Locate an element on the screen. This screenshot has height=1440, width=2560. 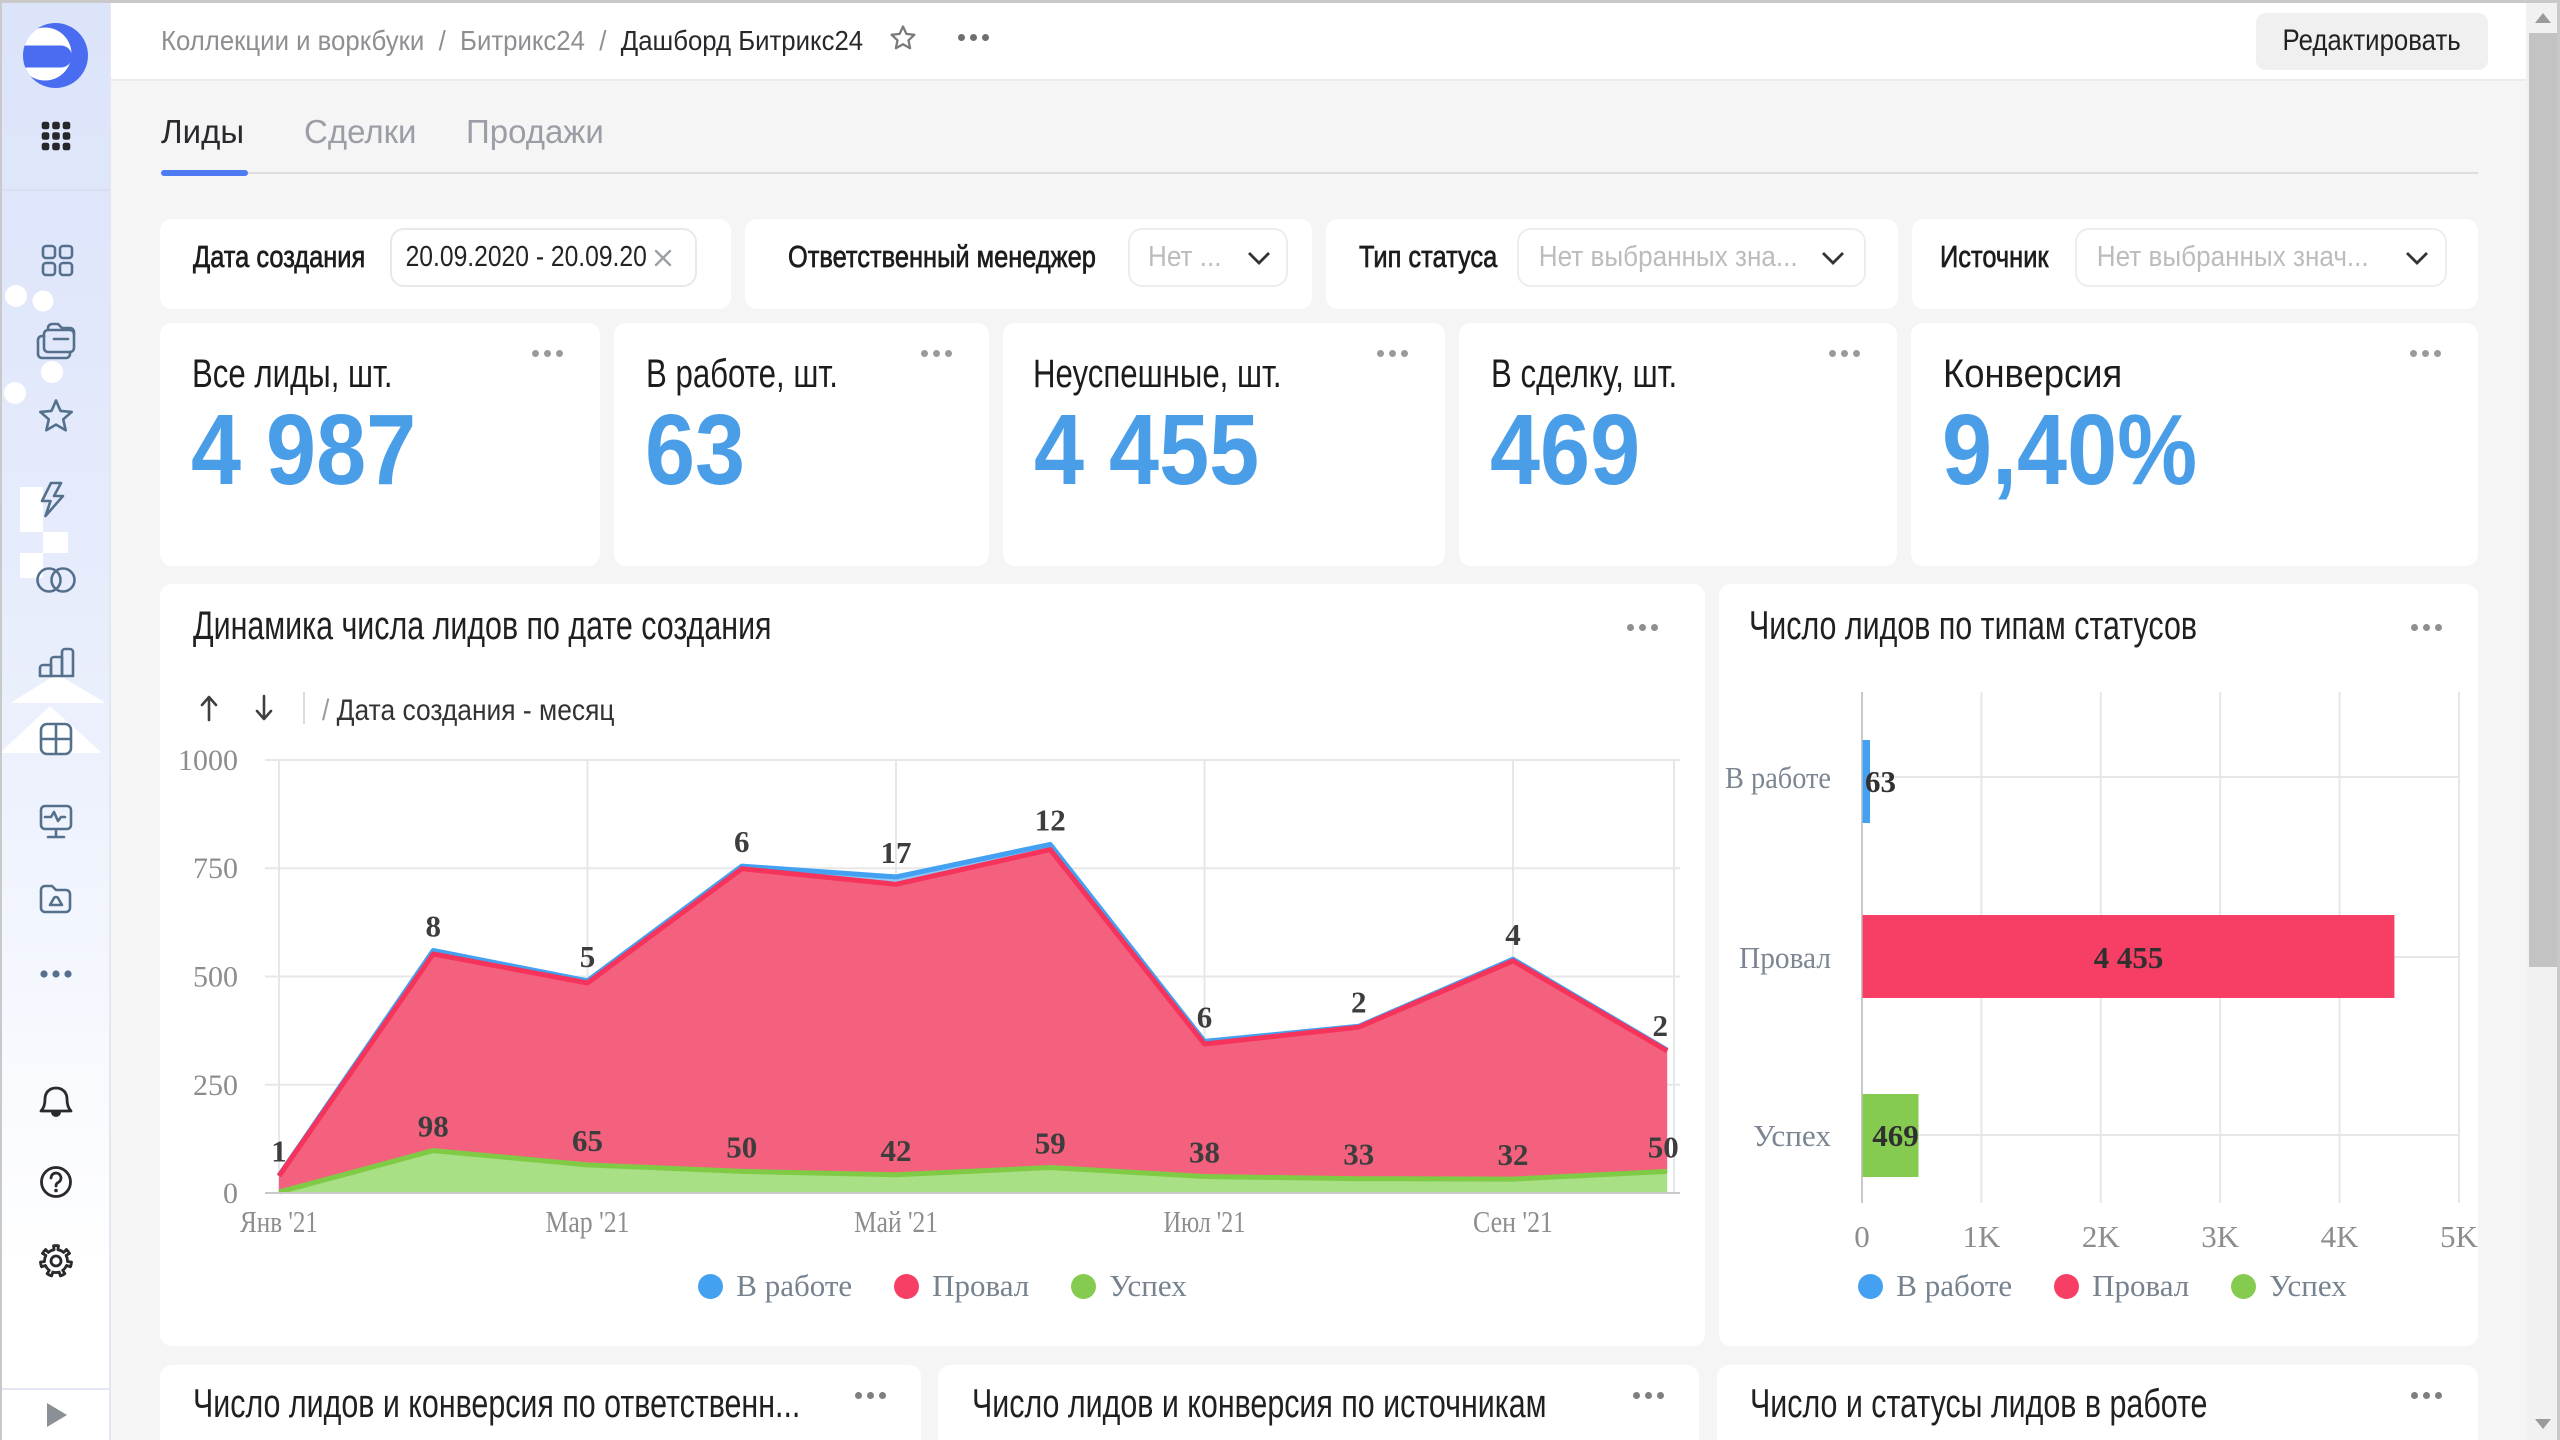
svg-text: Июл '21 is located at coordinates (1205, 1221).